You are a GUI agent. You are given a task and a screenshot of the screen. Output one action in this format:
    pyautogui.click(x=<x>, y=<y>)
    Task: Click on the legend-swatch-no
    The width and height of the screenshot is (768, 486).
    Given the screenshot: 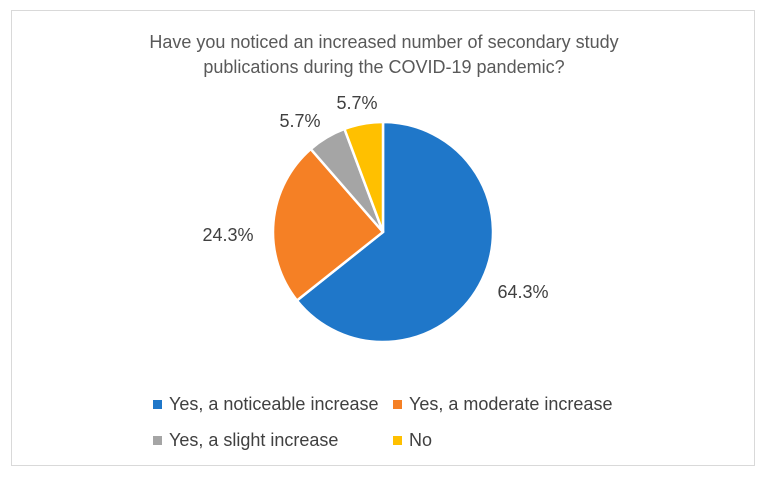 What is the action you would take?
    pyautogui.click(x=397, y=440)
    